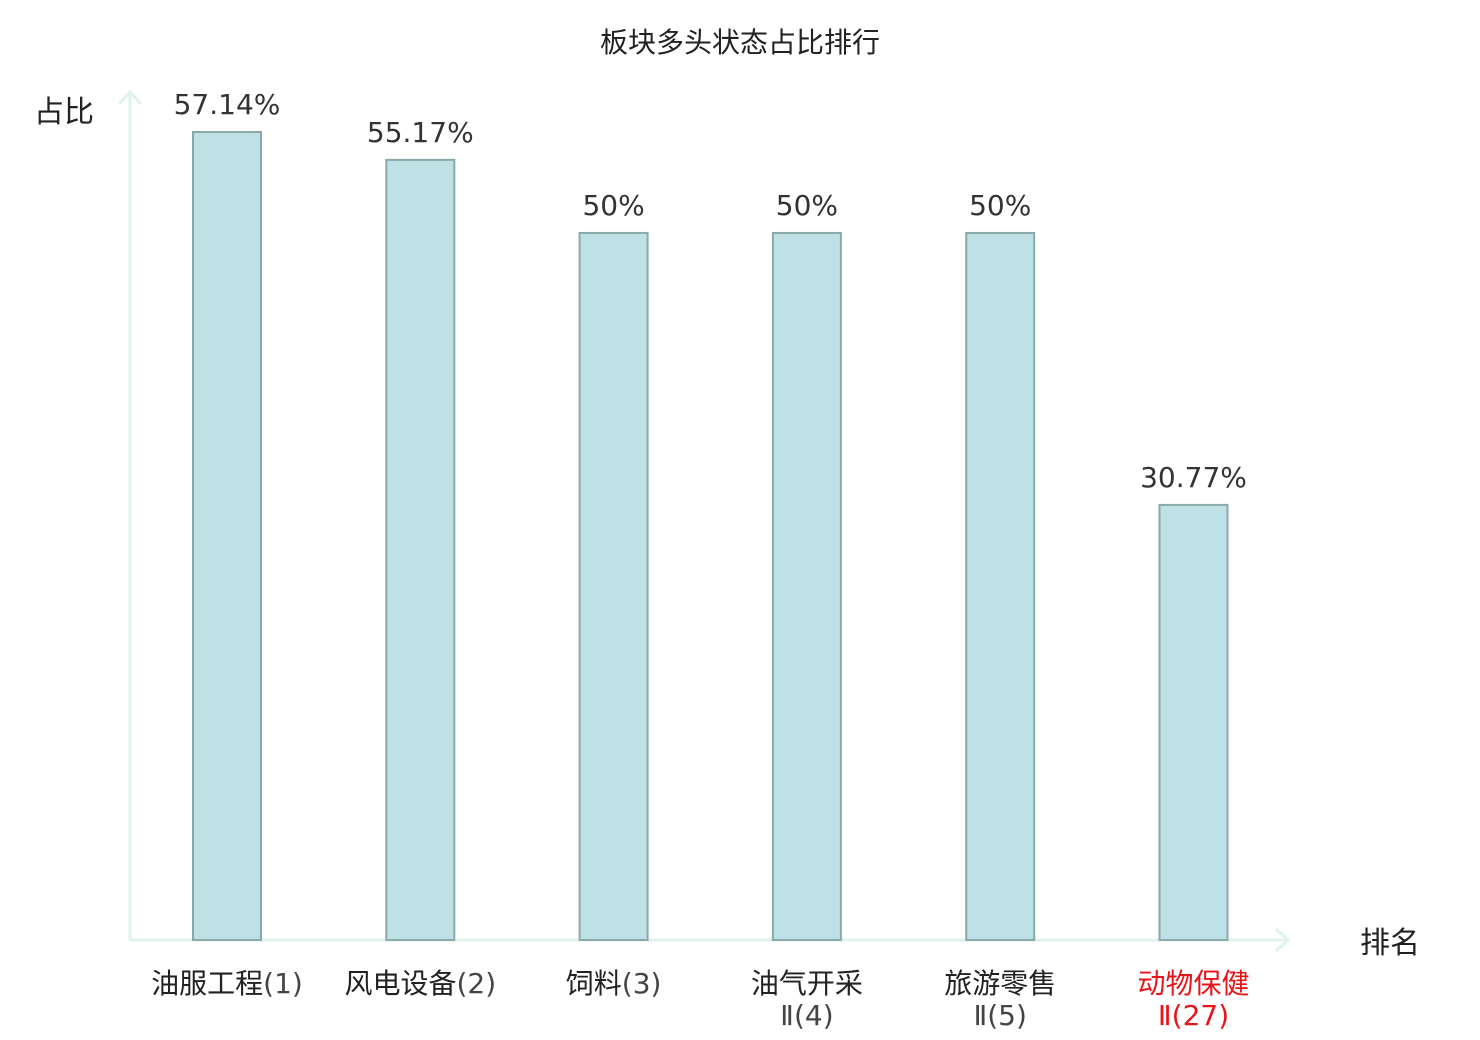 This screenshot has width=1480, height=1040. I want to click on category-label: 饲料(3), so click(614, 983).